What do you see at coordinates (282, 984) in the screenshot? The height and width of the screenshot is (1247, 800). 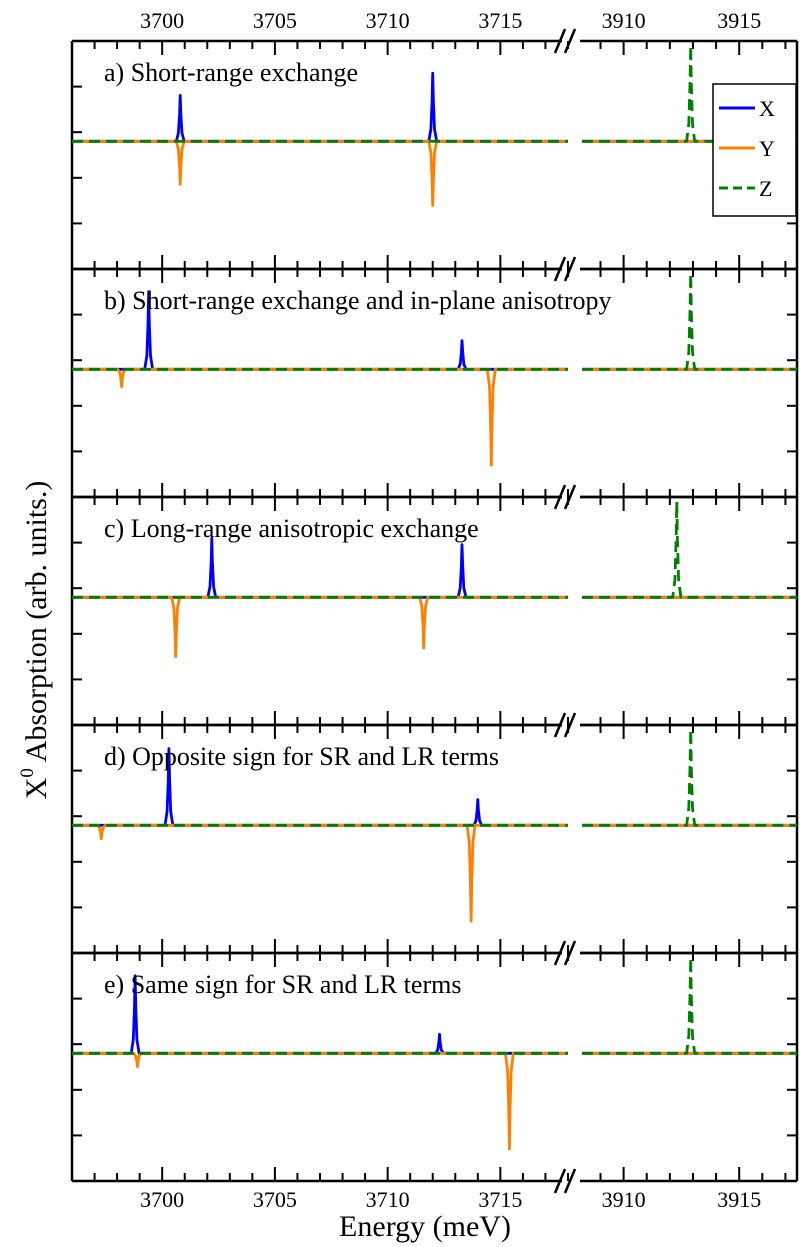 I see `panel-title: e) Same sign for SR and LR terms` at bounding box center [282, 984].